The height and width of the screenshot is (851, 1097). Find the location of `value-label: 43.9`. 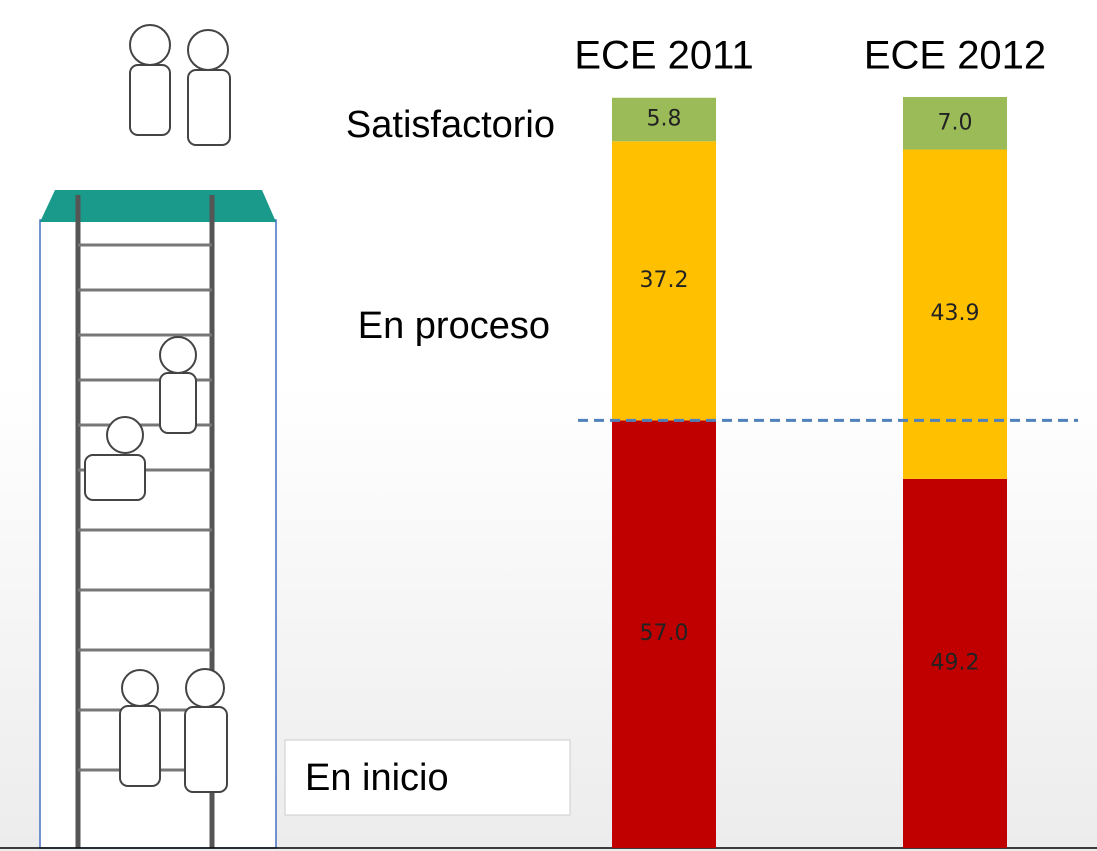

value-label: 43.9 is located at coordinates (955, 313).